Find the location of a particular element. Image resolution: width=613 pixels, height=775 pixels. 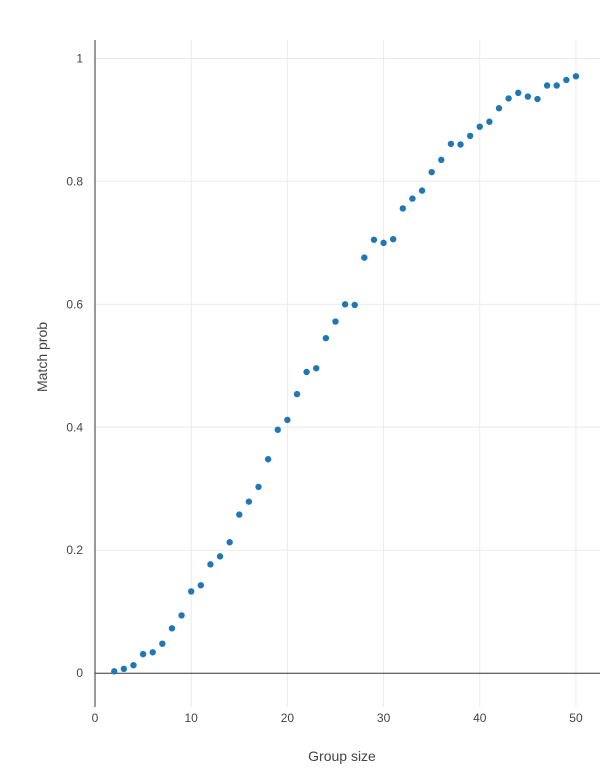

y-tick-label: 0.8 is located at coordinates (74, 181).